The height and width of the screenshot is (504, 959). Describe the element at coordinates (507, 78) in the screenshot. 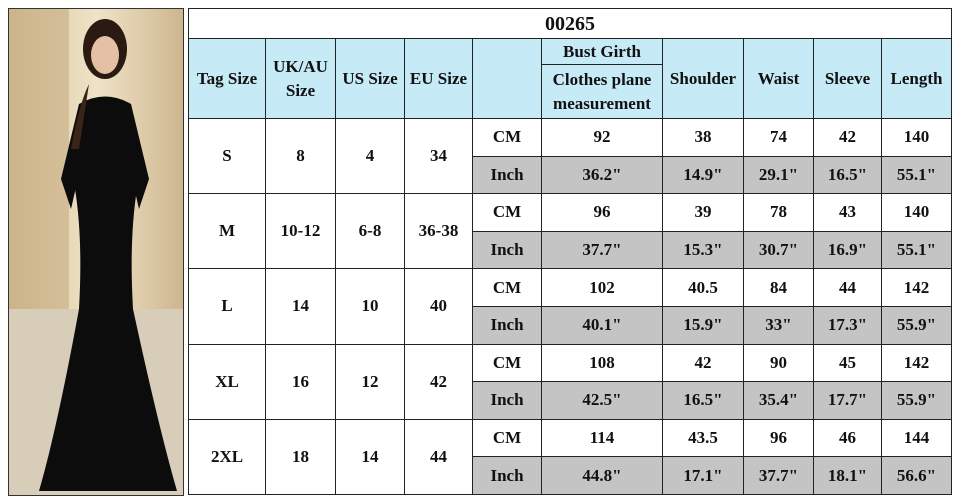

I see `header-cell-empty` at that location.